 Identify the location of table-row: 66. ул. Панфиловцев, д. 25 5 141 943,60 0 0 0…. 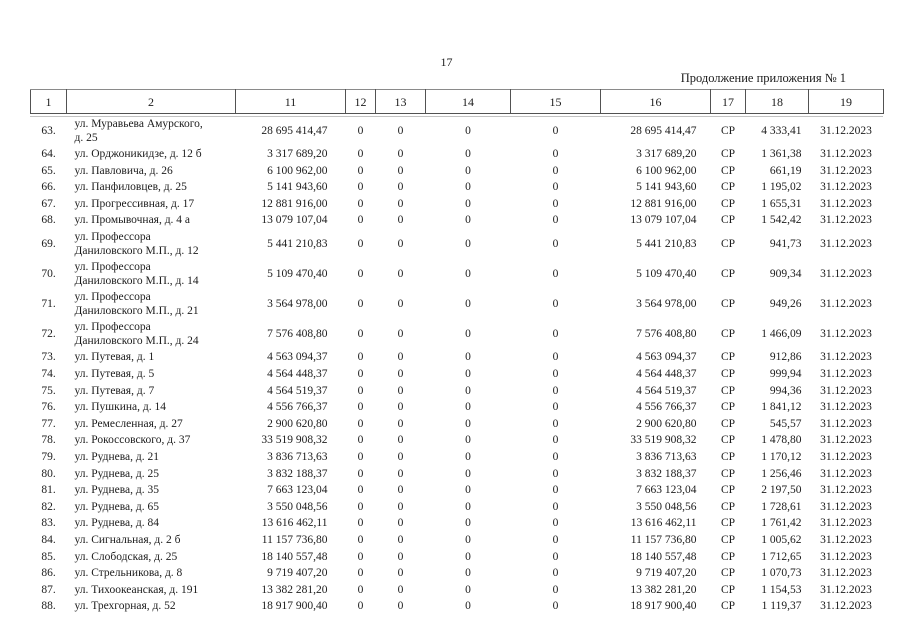
(457, 188).